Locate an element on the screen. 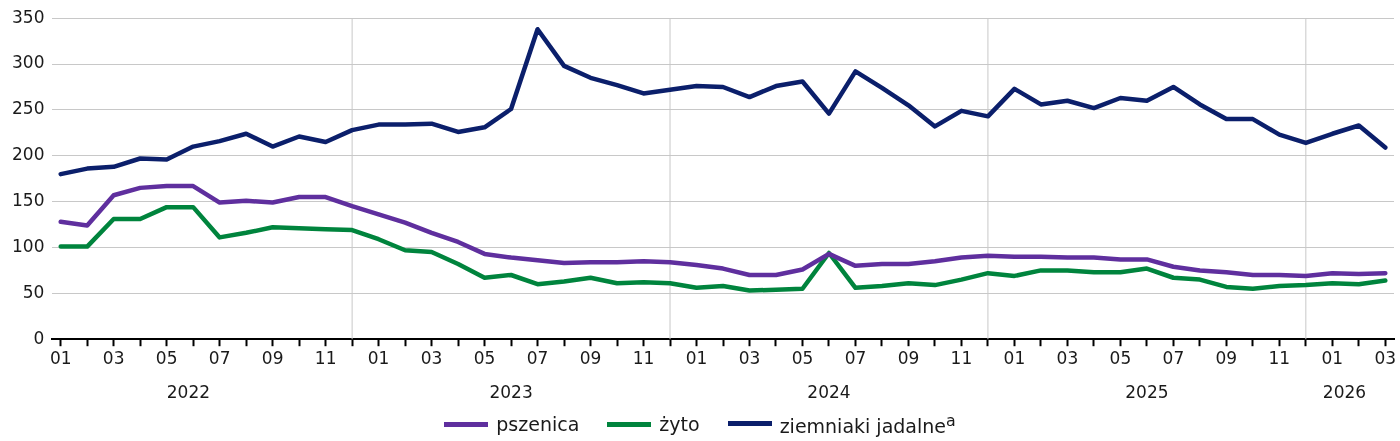 The height and width of the screenshot is (441, 1400). y-tick-label: 250 is located at coordinates (28, 108).